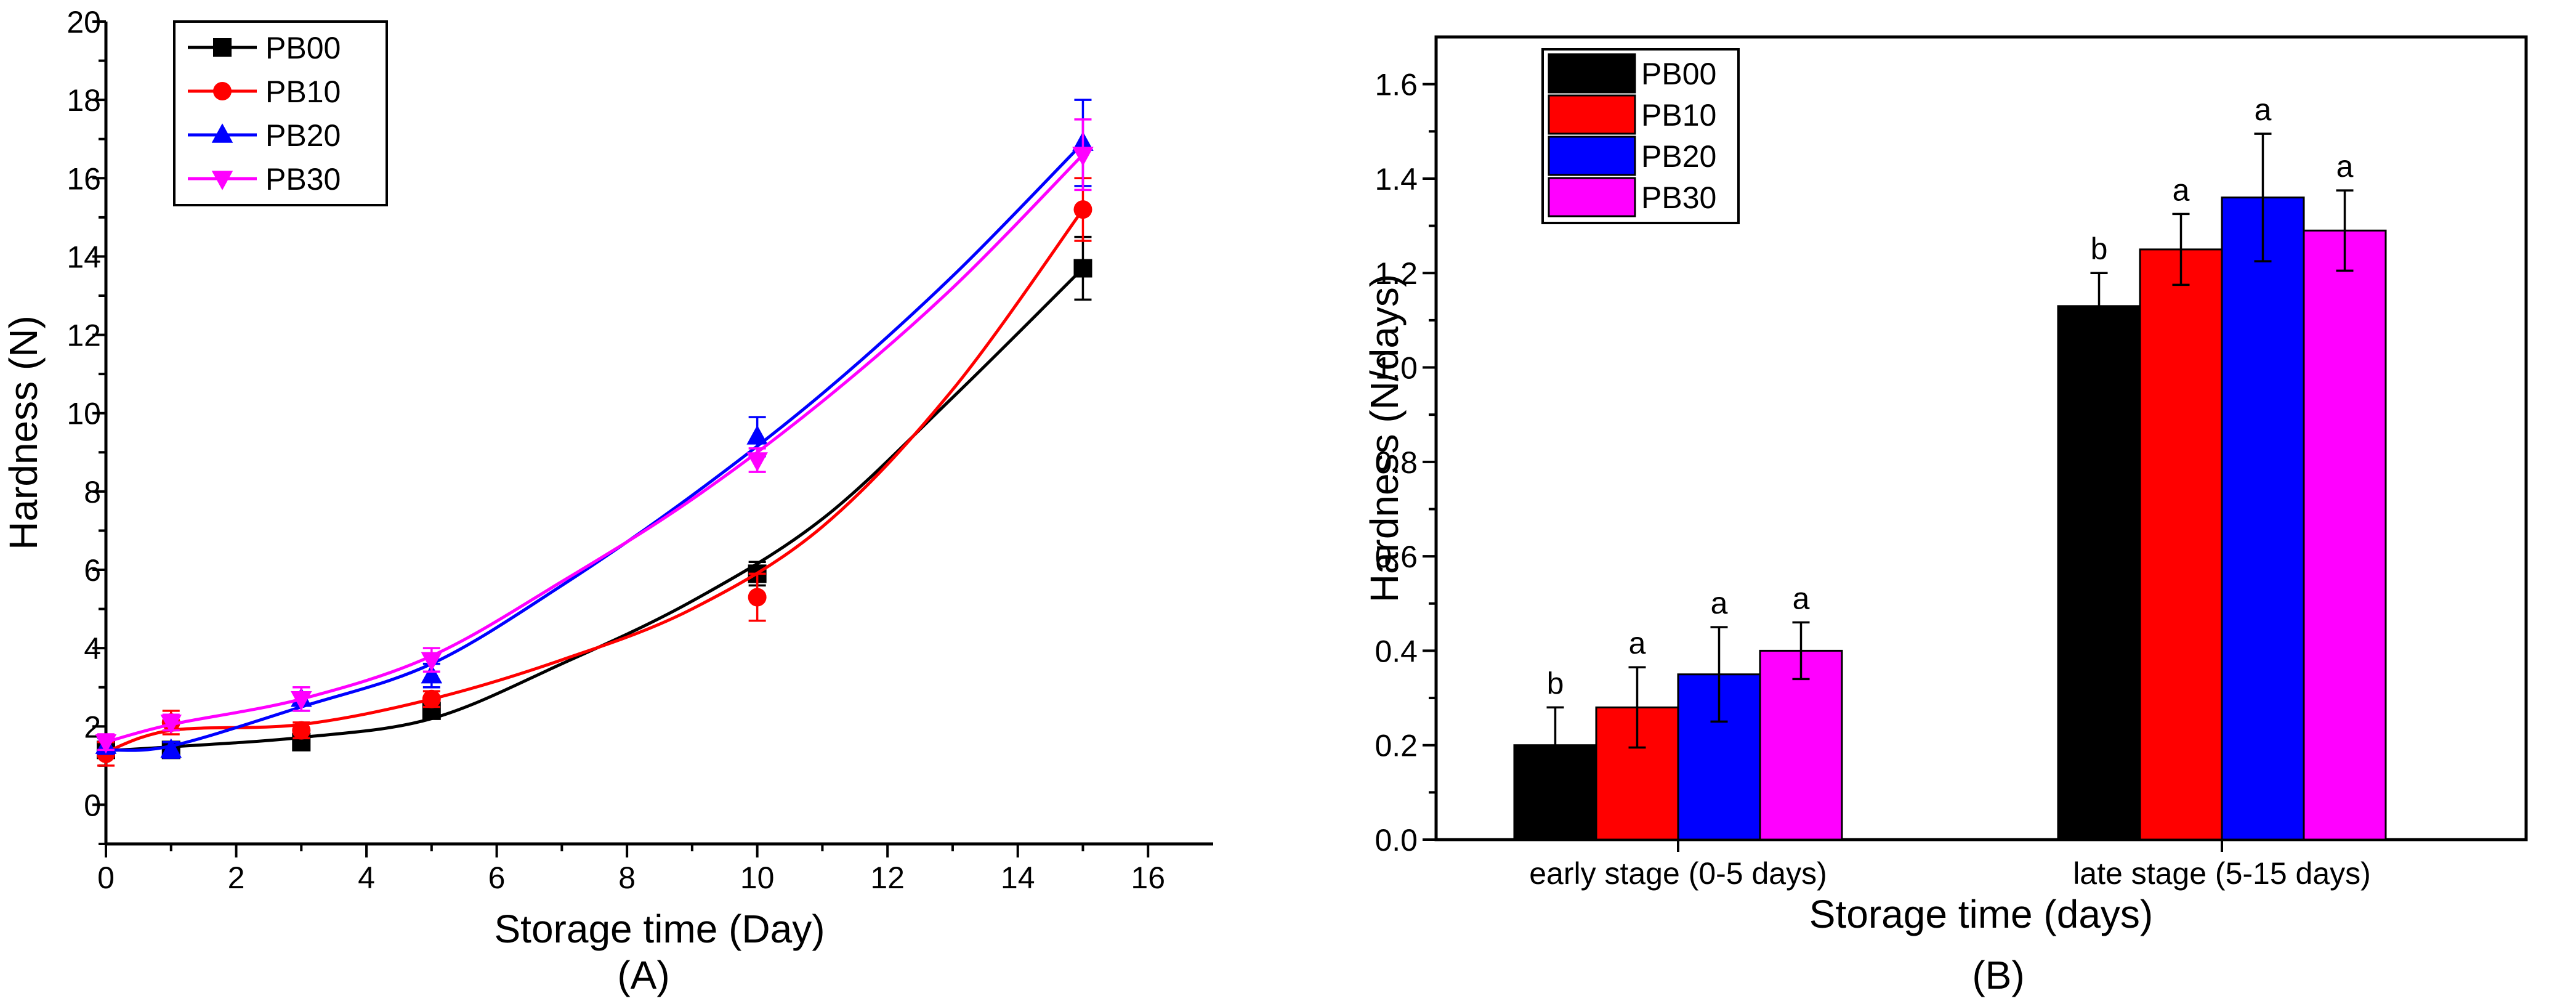 Image resolution: width=2576 pixels, height=1001 pixels. I want to click on data-point-pb00, so click(1082, 268).